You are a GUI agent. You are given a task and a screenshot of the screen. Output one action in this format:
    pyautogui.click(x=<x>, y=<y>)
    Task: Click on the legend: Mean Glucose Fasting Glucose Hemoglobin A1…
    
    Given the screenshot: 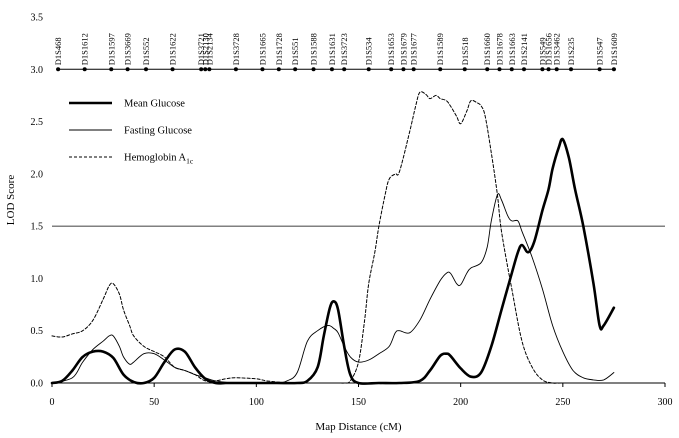 What is the action you would take?
    pyautogui.click(x=131, y=132)
    